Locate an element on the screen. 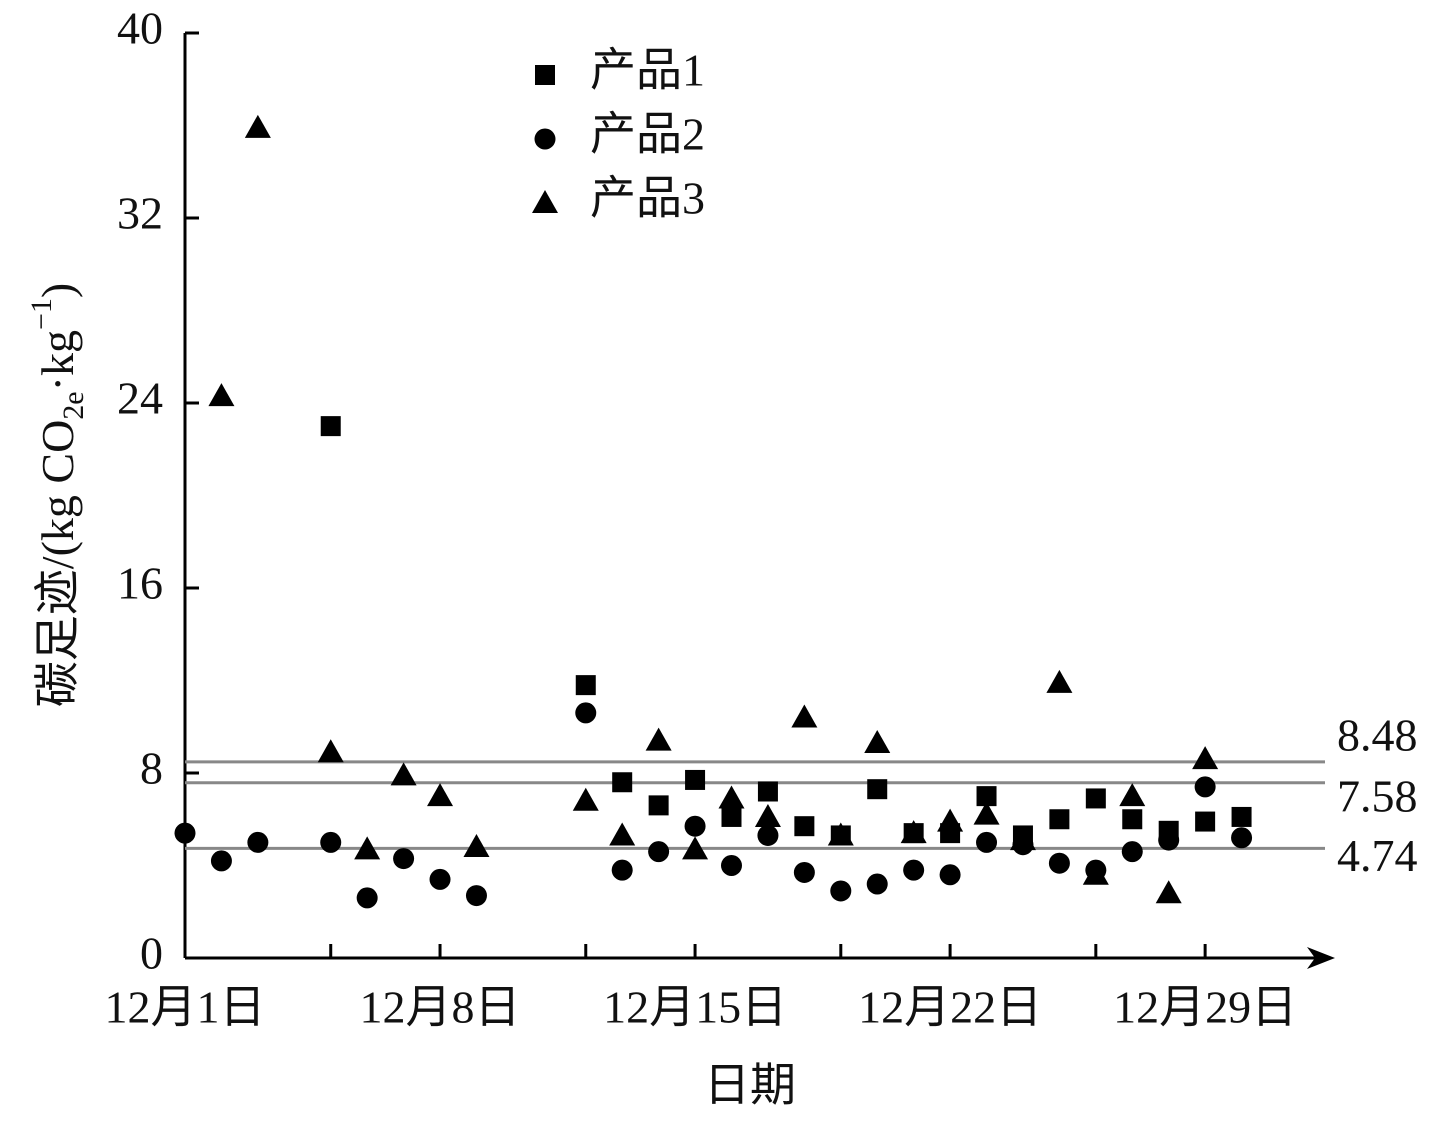 Image resolution: width=1439 pixels, height=1134 pixels. y-tick-label: 24 is located at coordinates (140, 398).